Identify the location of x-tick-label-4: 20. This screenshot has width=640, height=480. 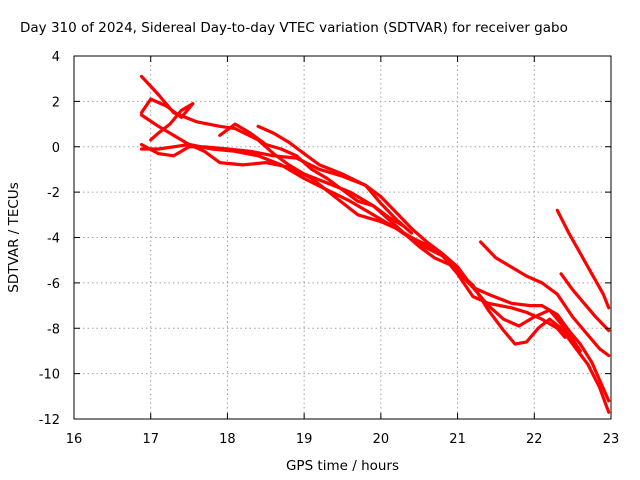
(381, 439).